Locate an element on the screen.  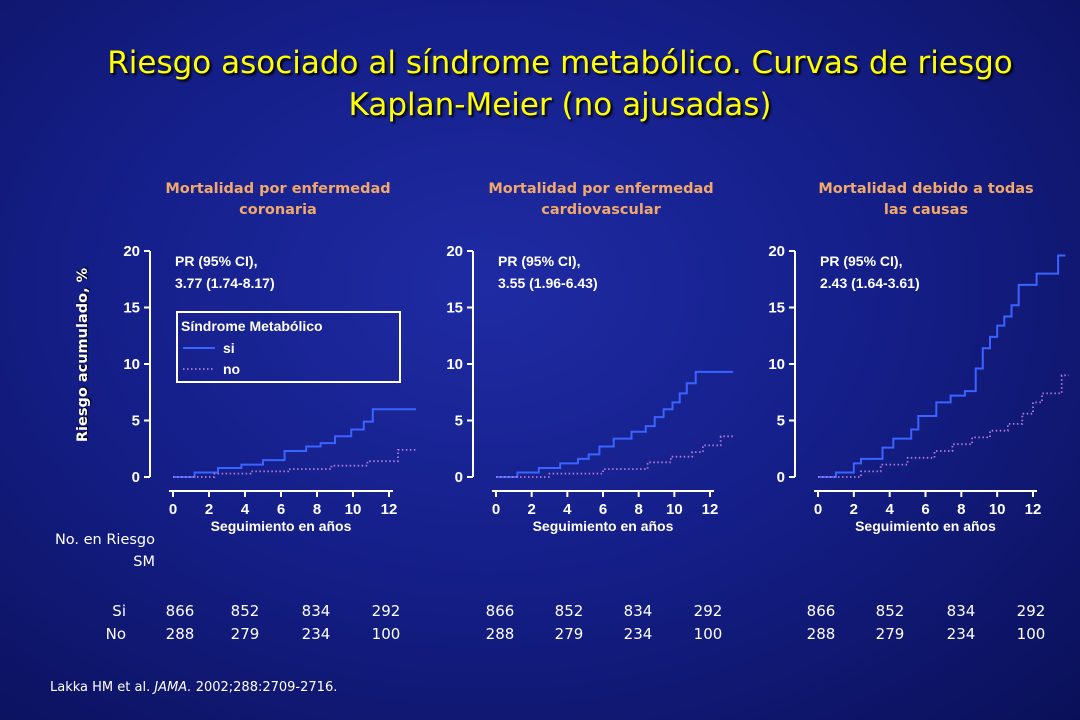
legend-label-si: si is located at coordinates (229, 348).